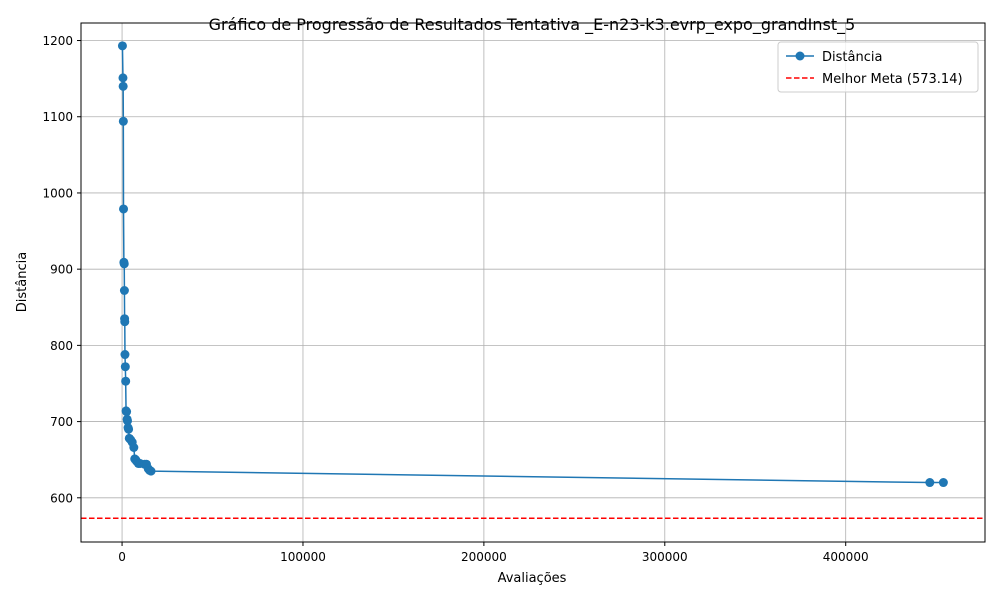  Describe the element at coordinates (484, 557) in the screenshot. I see `x-tick-label: 200000` at that location.